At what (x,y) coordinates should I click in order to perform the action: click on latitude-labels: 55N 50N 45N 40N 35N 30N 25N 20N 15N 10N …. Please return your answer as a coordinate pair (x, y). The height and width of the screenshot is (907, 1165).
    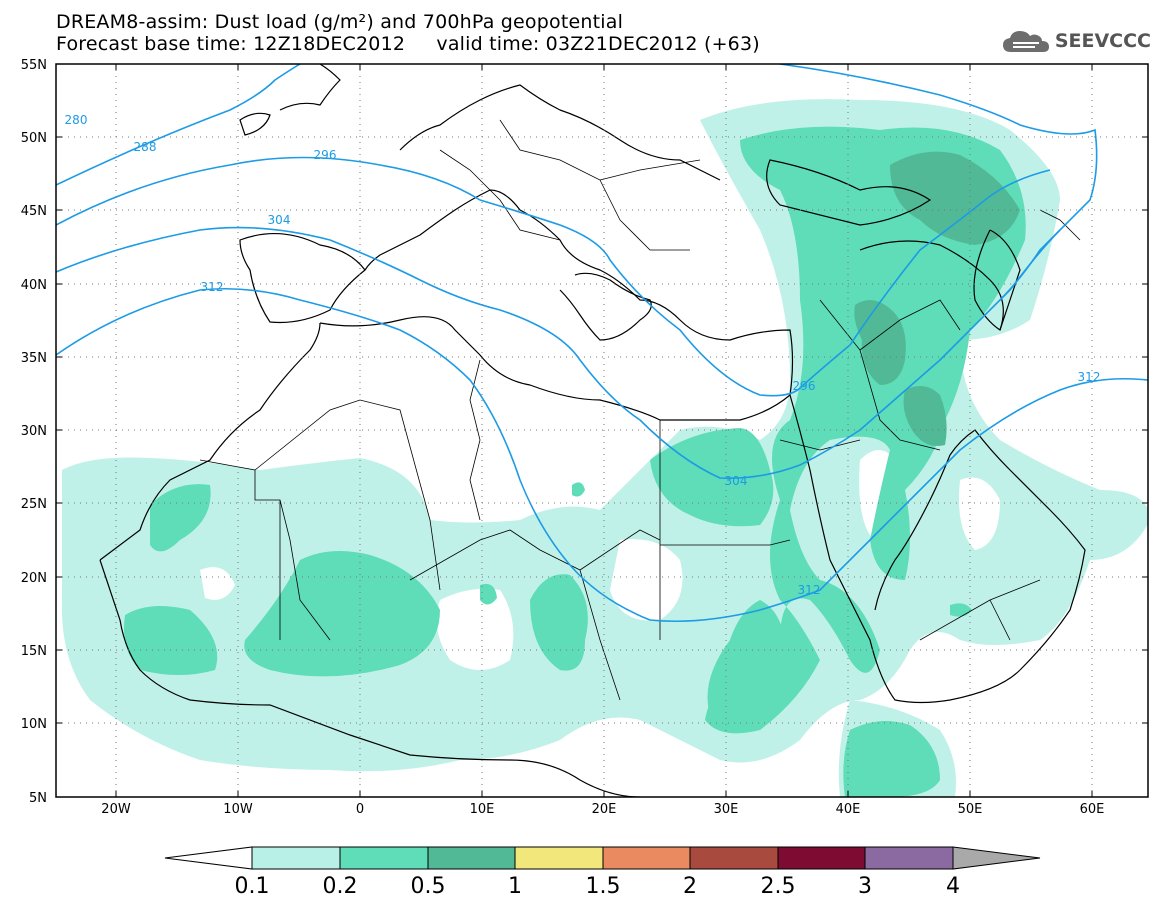
    Looking at the image, I should click on (34, 432).